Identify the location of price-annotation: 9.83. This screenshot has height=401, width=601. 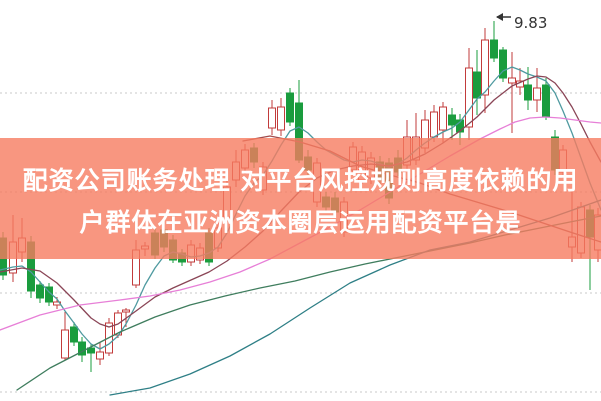
(530, 23).